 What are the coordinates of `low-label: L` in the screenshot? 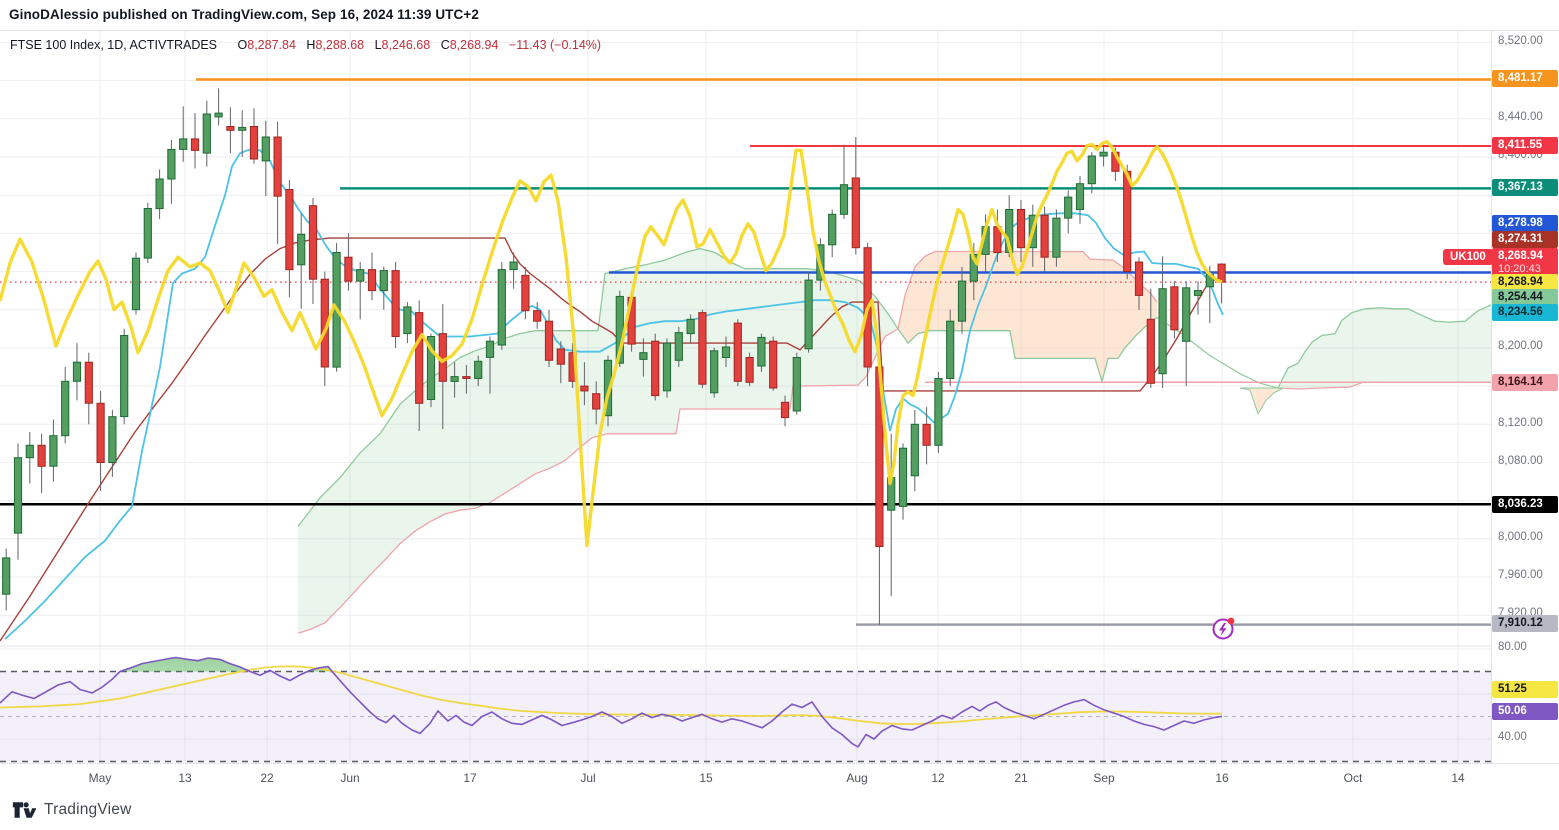 It's located at (378, 45).